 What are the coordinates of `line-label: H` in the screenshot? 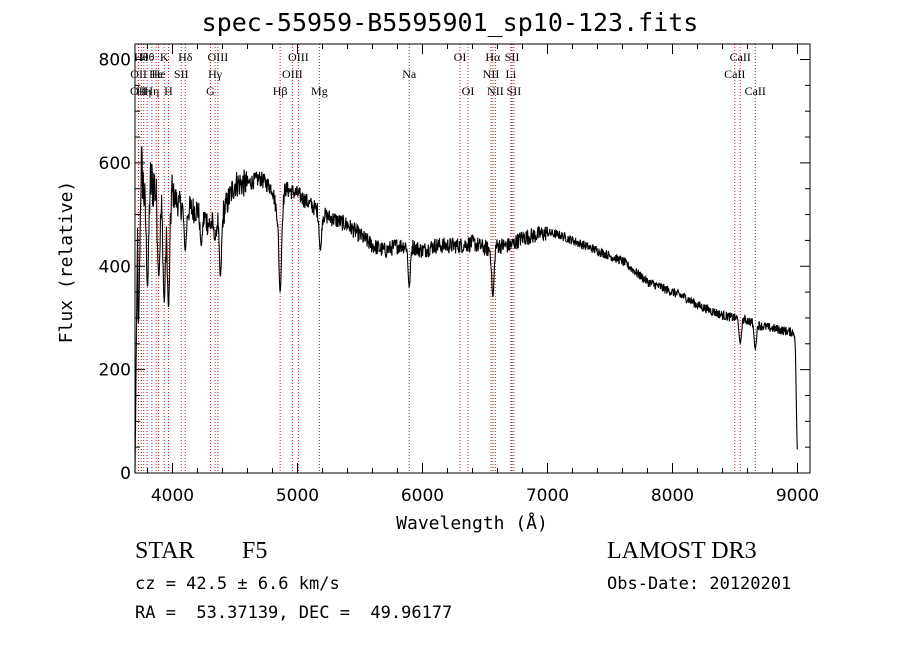 It's located at (168, 91).